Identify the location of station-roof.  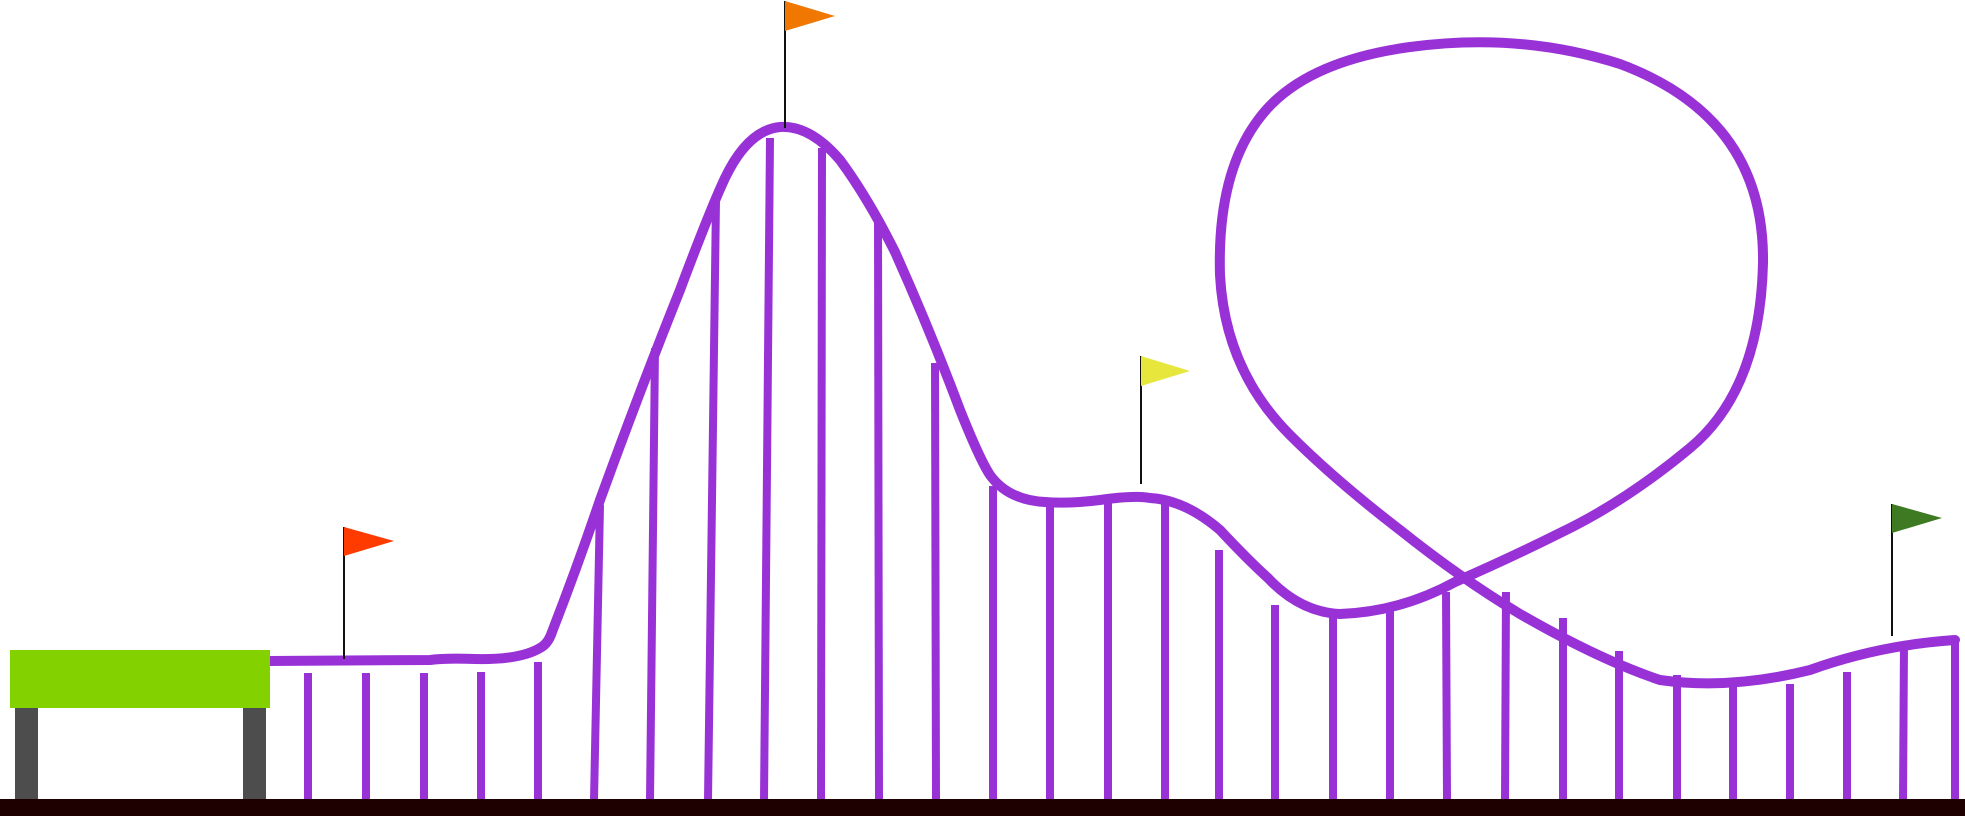
(140, 679).